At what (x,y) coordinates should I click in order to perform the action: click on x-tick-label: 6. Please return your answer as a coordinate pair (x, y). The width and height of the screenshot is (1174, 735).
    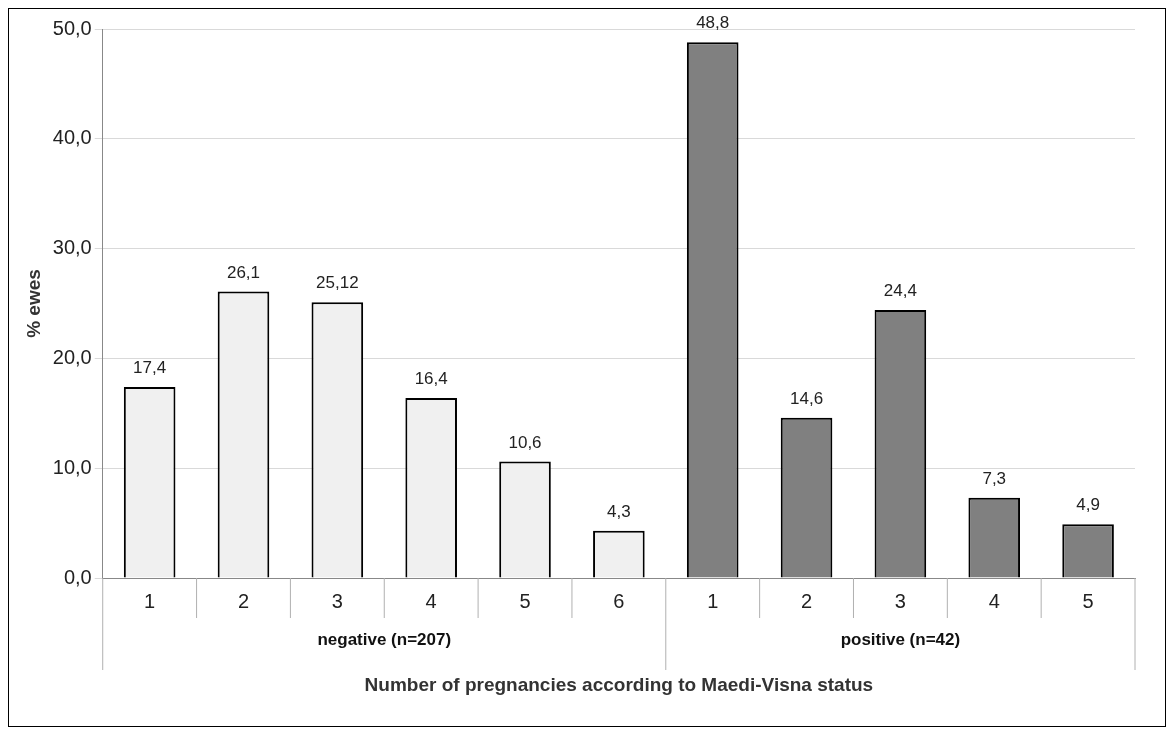
    Looking at the image, I should click on (619, 600).